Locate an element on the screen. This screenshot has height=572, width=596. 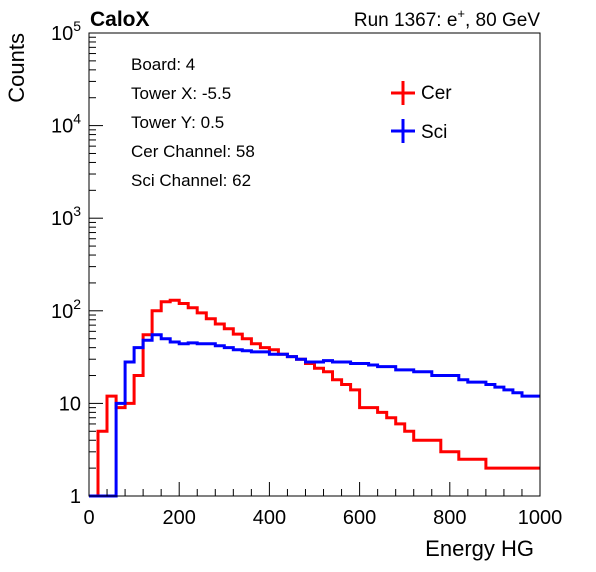
y-tick-label: 10⁴ is located at coordinates (66, 124).